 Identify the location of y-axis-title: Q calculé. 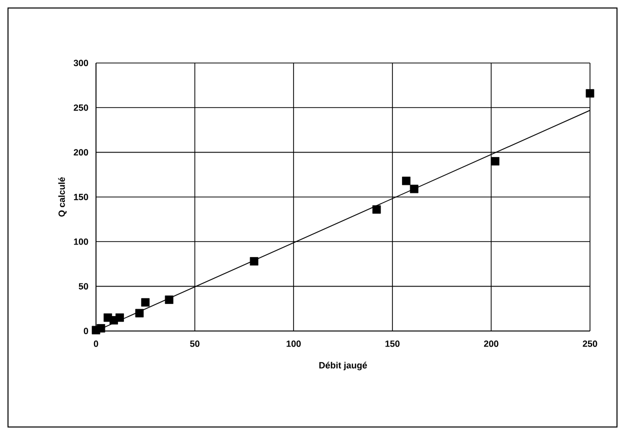
(62, 197).